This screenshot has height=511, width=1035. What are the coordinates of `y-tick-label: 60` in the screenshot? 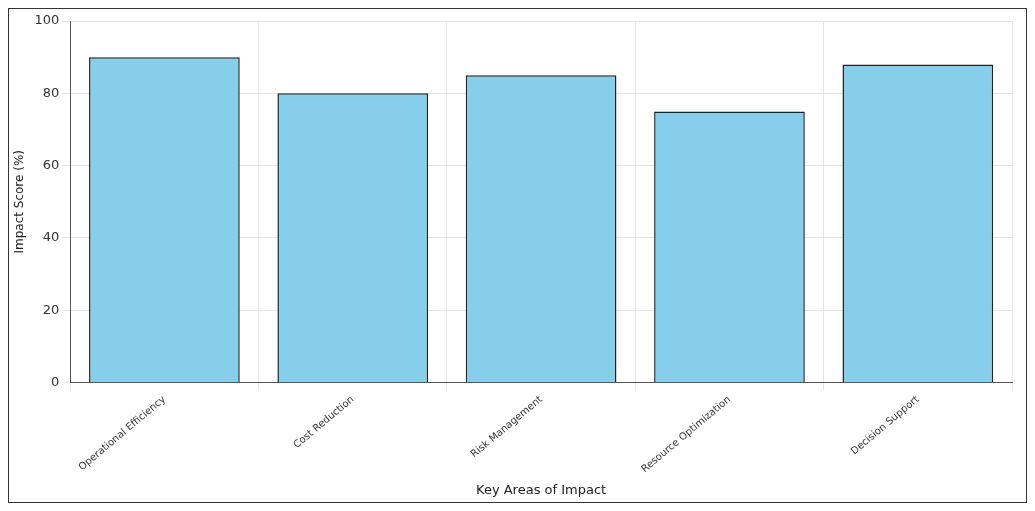 It's located at (51, 164).